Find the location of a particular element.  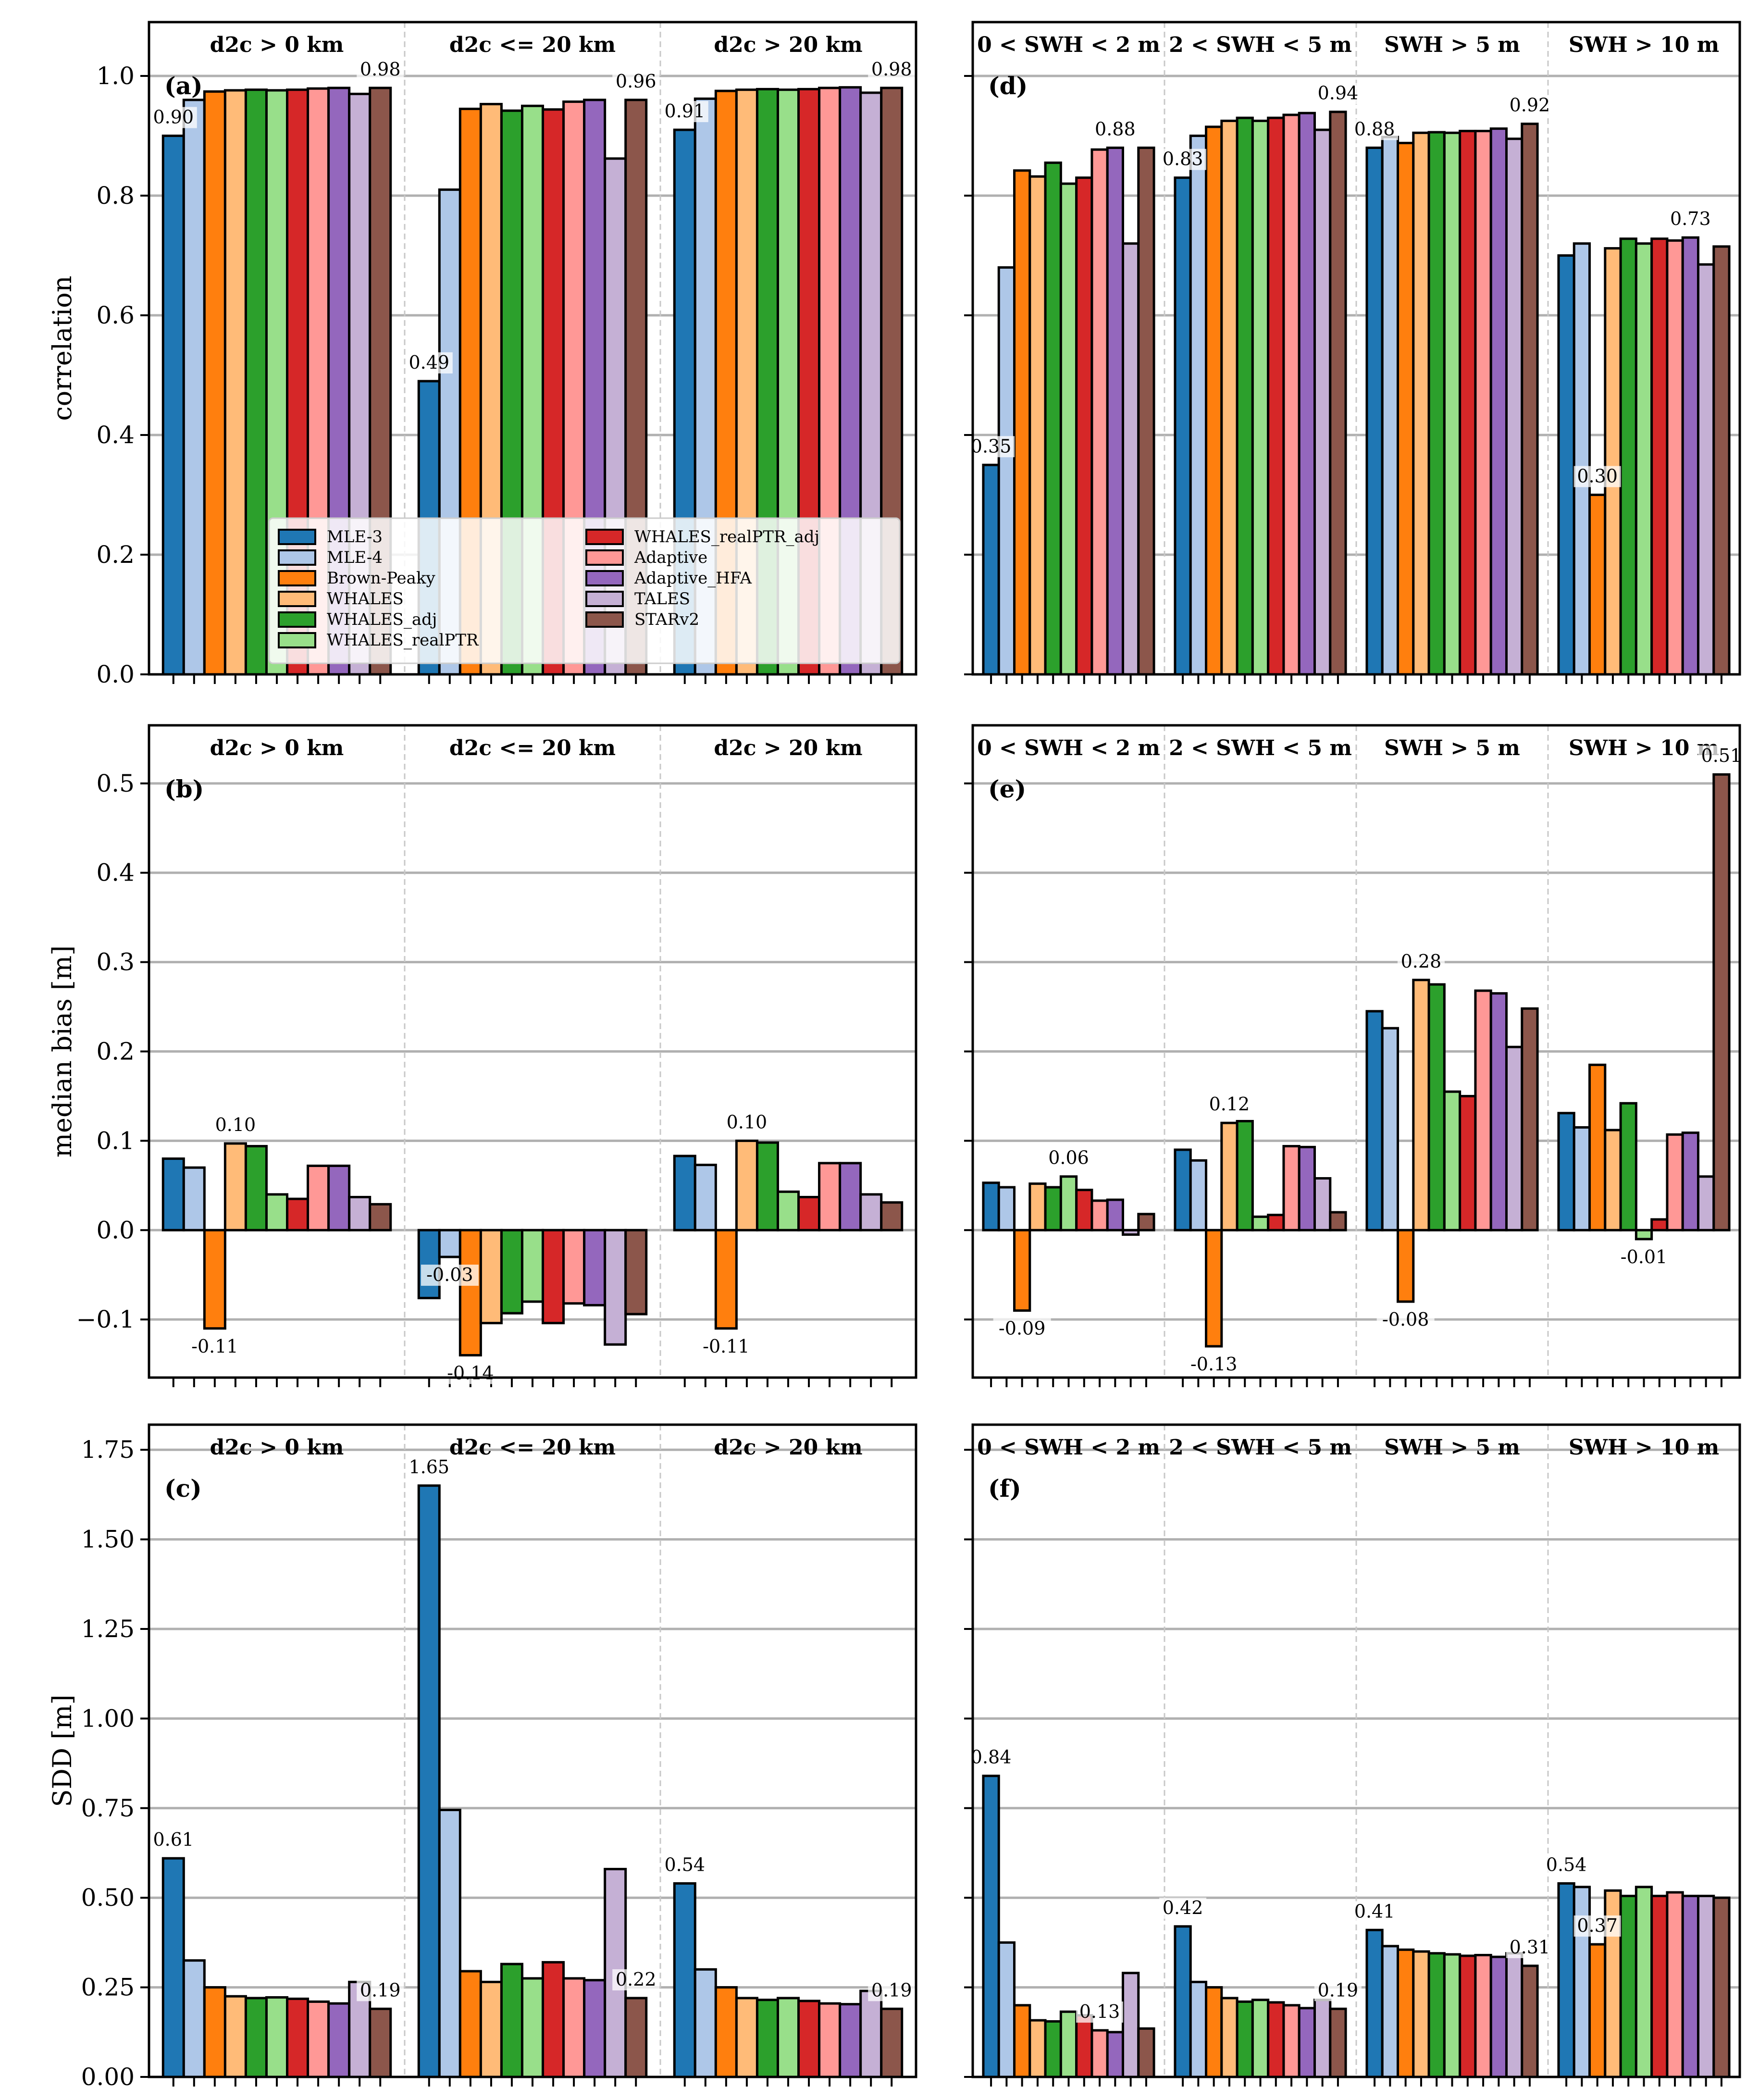

value-annotation: 0.94 is located at coordinates (1338, 93).